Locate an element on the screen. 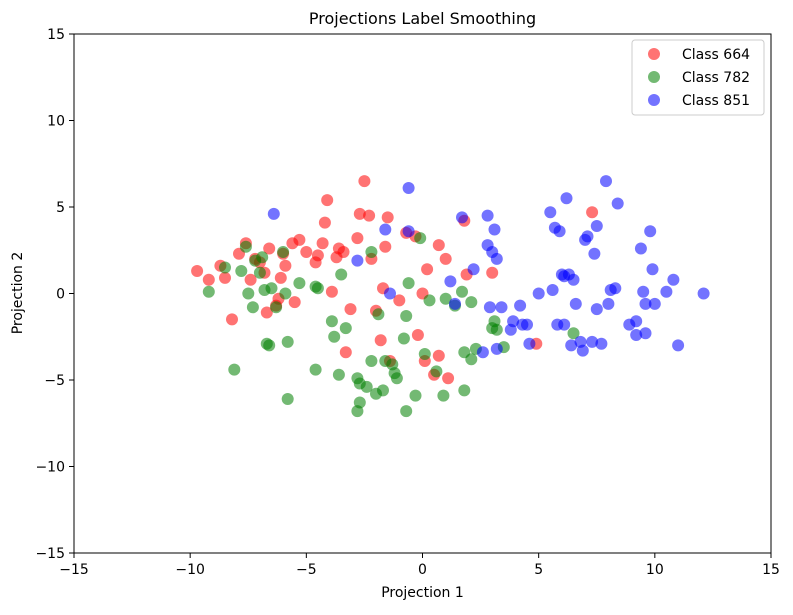 The height and width of the screenshot is (615, 793). y-axis-label: Projection 2 is located at coordinates (18, 293).